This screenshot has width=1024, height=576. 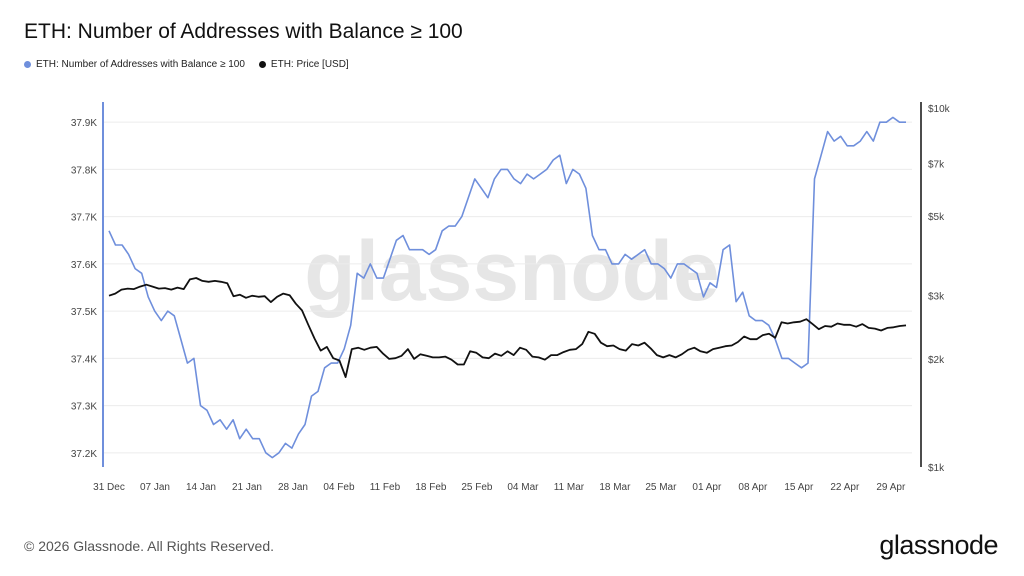 I want to click on x-tick-label: 14 Jan, so click(x=201, y=487).